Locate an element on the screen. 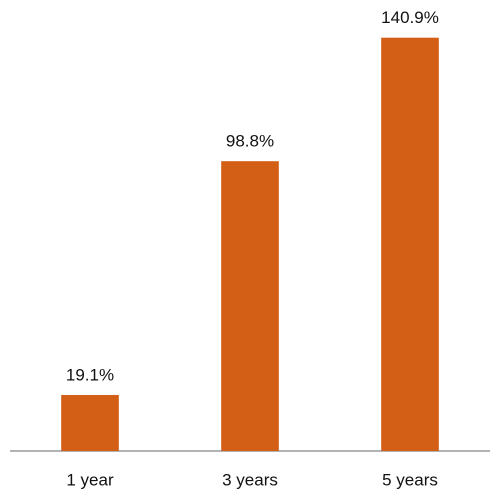  x-tick-label: 3 years is located at coordinates (250, 479).